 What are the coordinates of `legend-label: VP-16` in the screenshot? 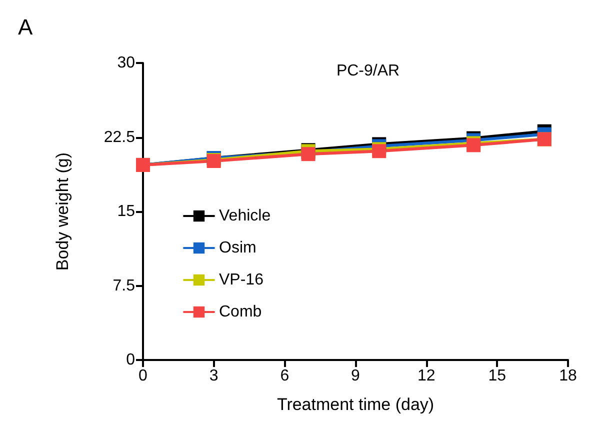 It's located at (241, 280).